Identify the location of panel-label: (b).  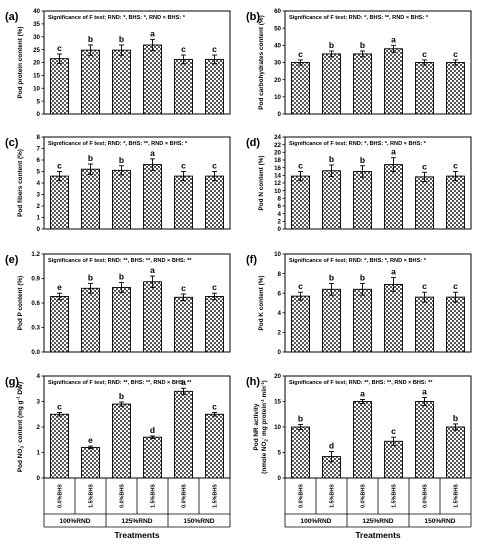
(253, 17).